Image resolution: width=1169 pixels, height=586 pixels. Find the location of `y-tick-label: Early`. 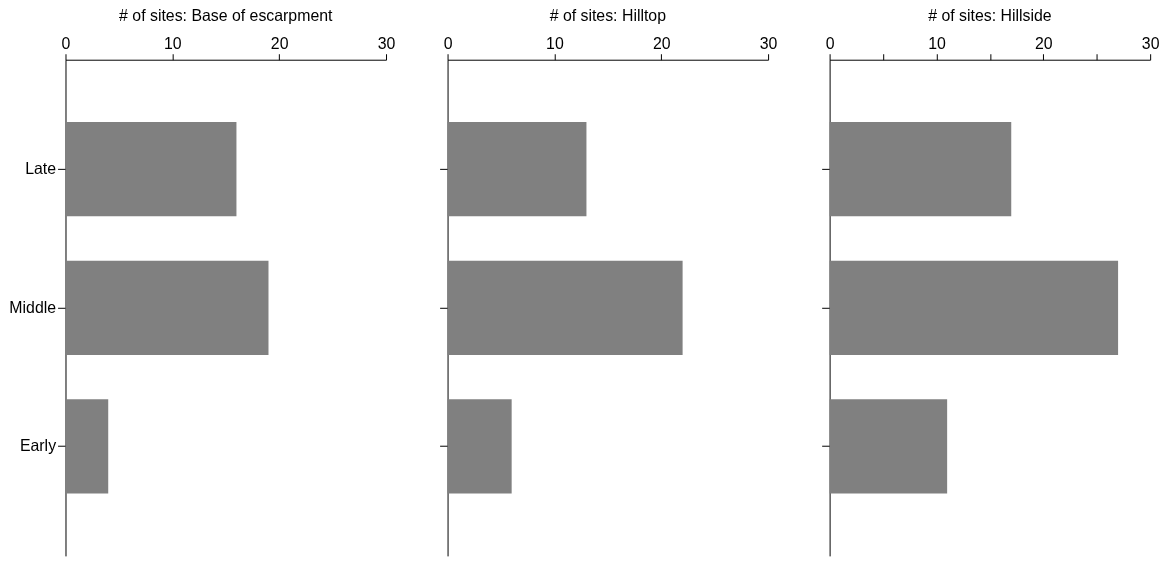

y-tick-label: Early is located at coordinates (38, 446).